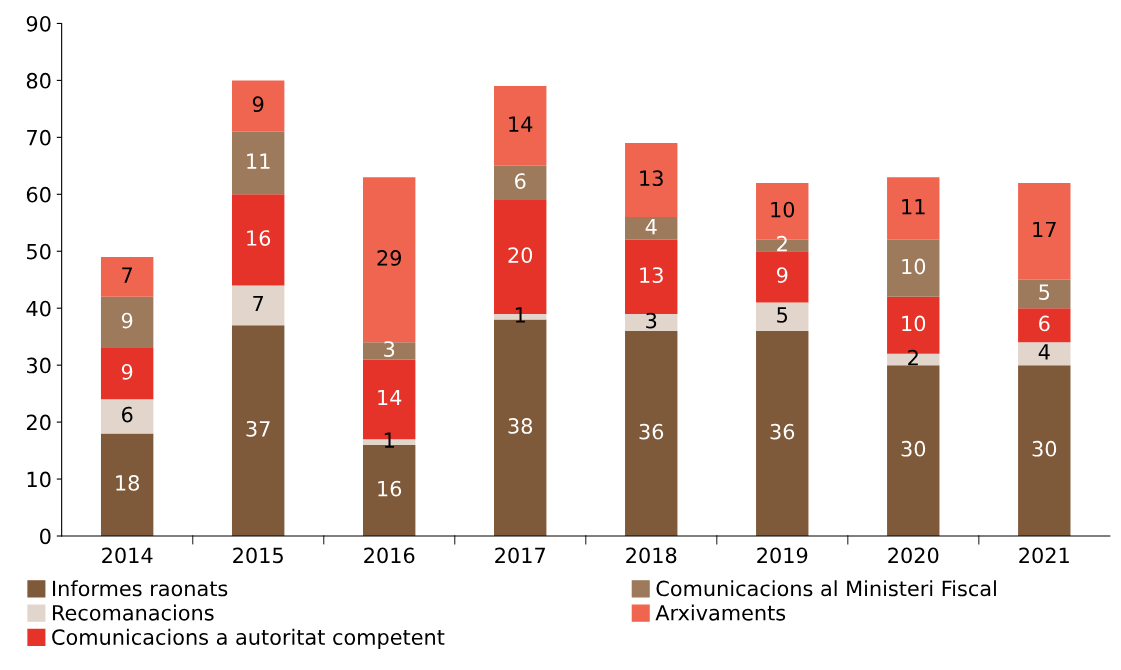 This screenshot has height=670, width=1121. I want to click on x-tick-label: 2020, so click(913, 555).